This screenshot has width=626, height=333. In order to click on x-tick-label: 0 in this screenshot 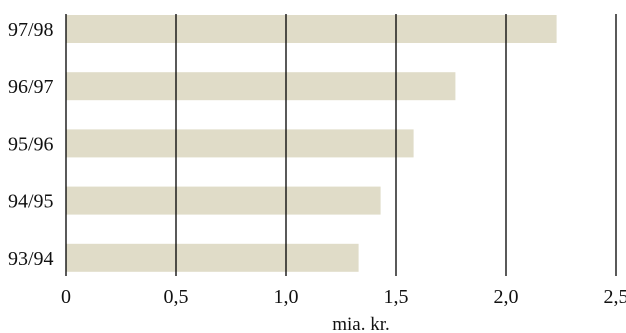, I will do `click(66, 297)`.